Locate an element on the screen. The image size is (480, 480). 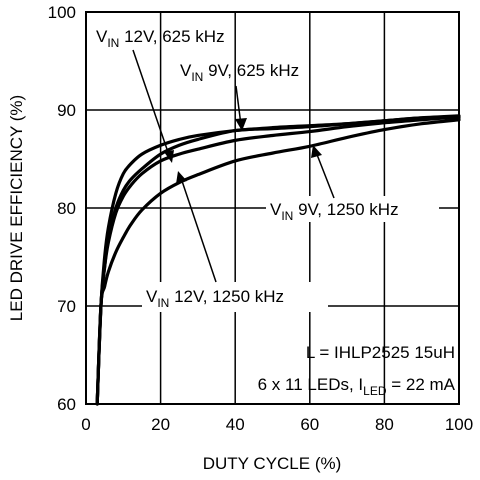
x-tick-label: 60 is located at coordinates (309, 424).